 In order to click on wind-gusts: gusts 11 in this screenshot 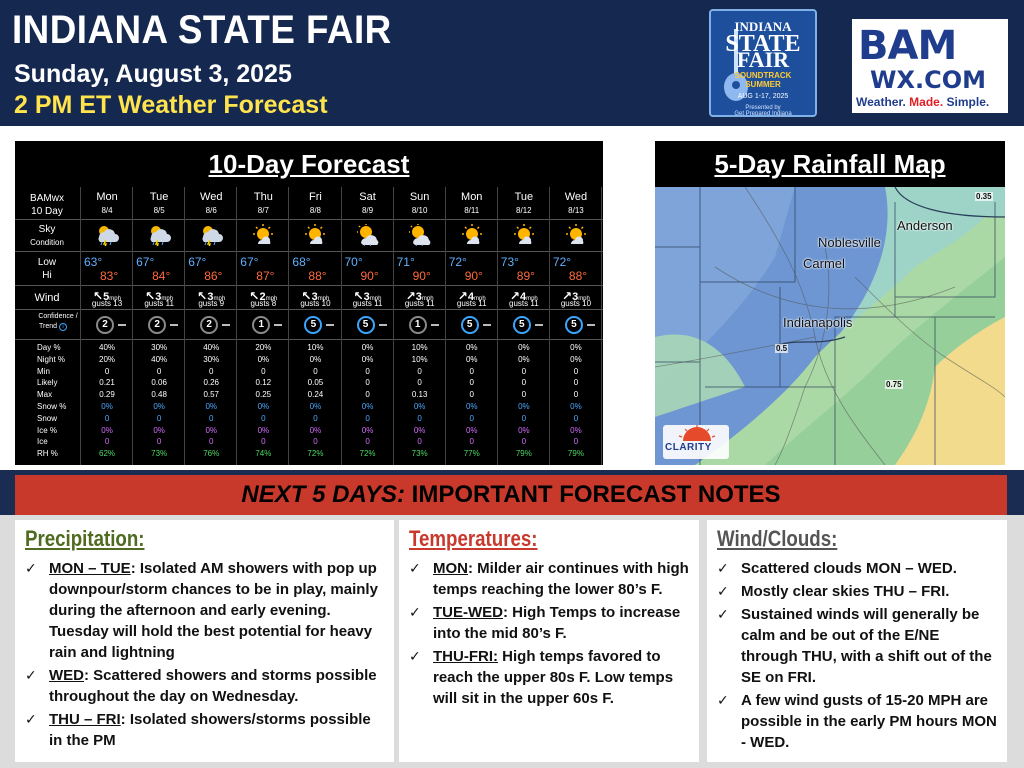, I will do `click(471, 303)`.